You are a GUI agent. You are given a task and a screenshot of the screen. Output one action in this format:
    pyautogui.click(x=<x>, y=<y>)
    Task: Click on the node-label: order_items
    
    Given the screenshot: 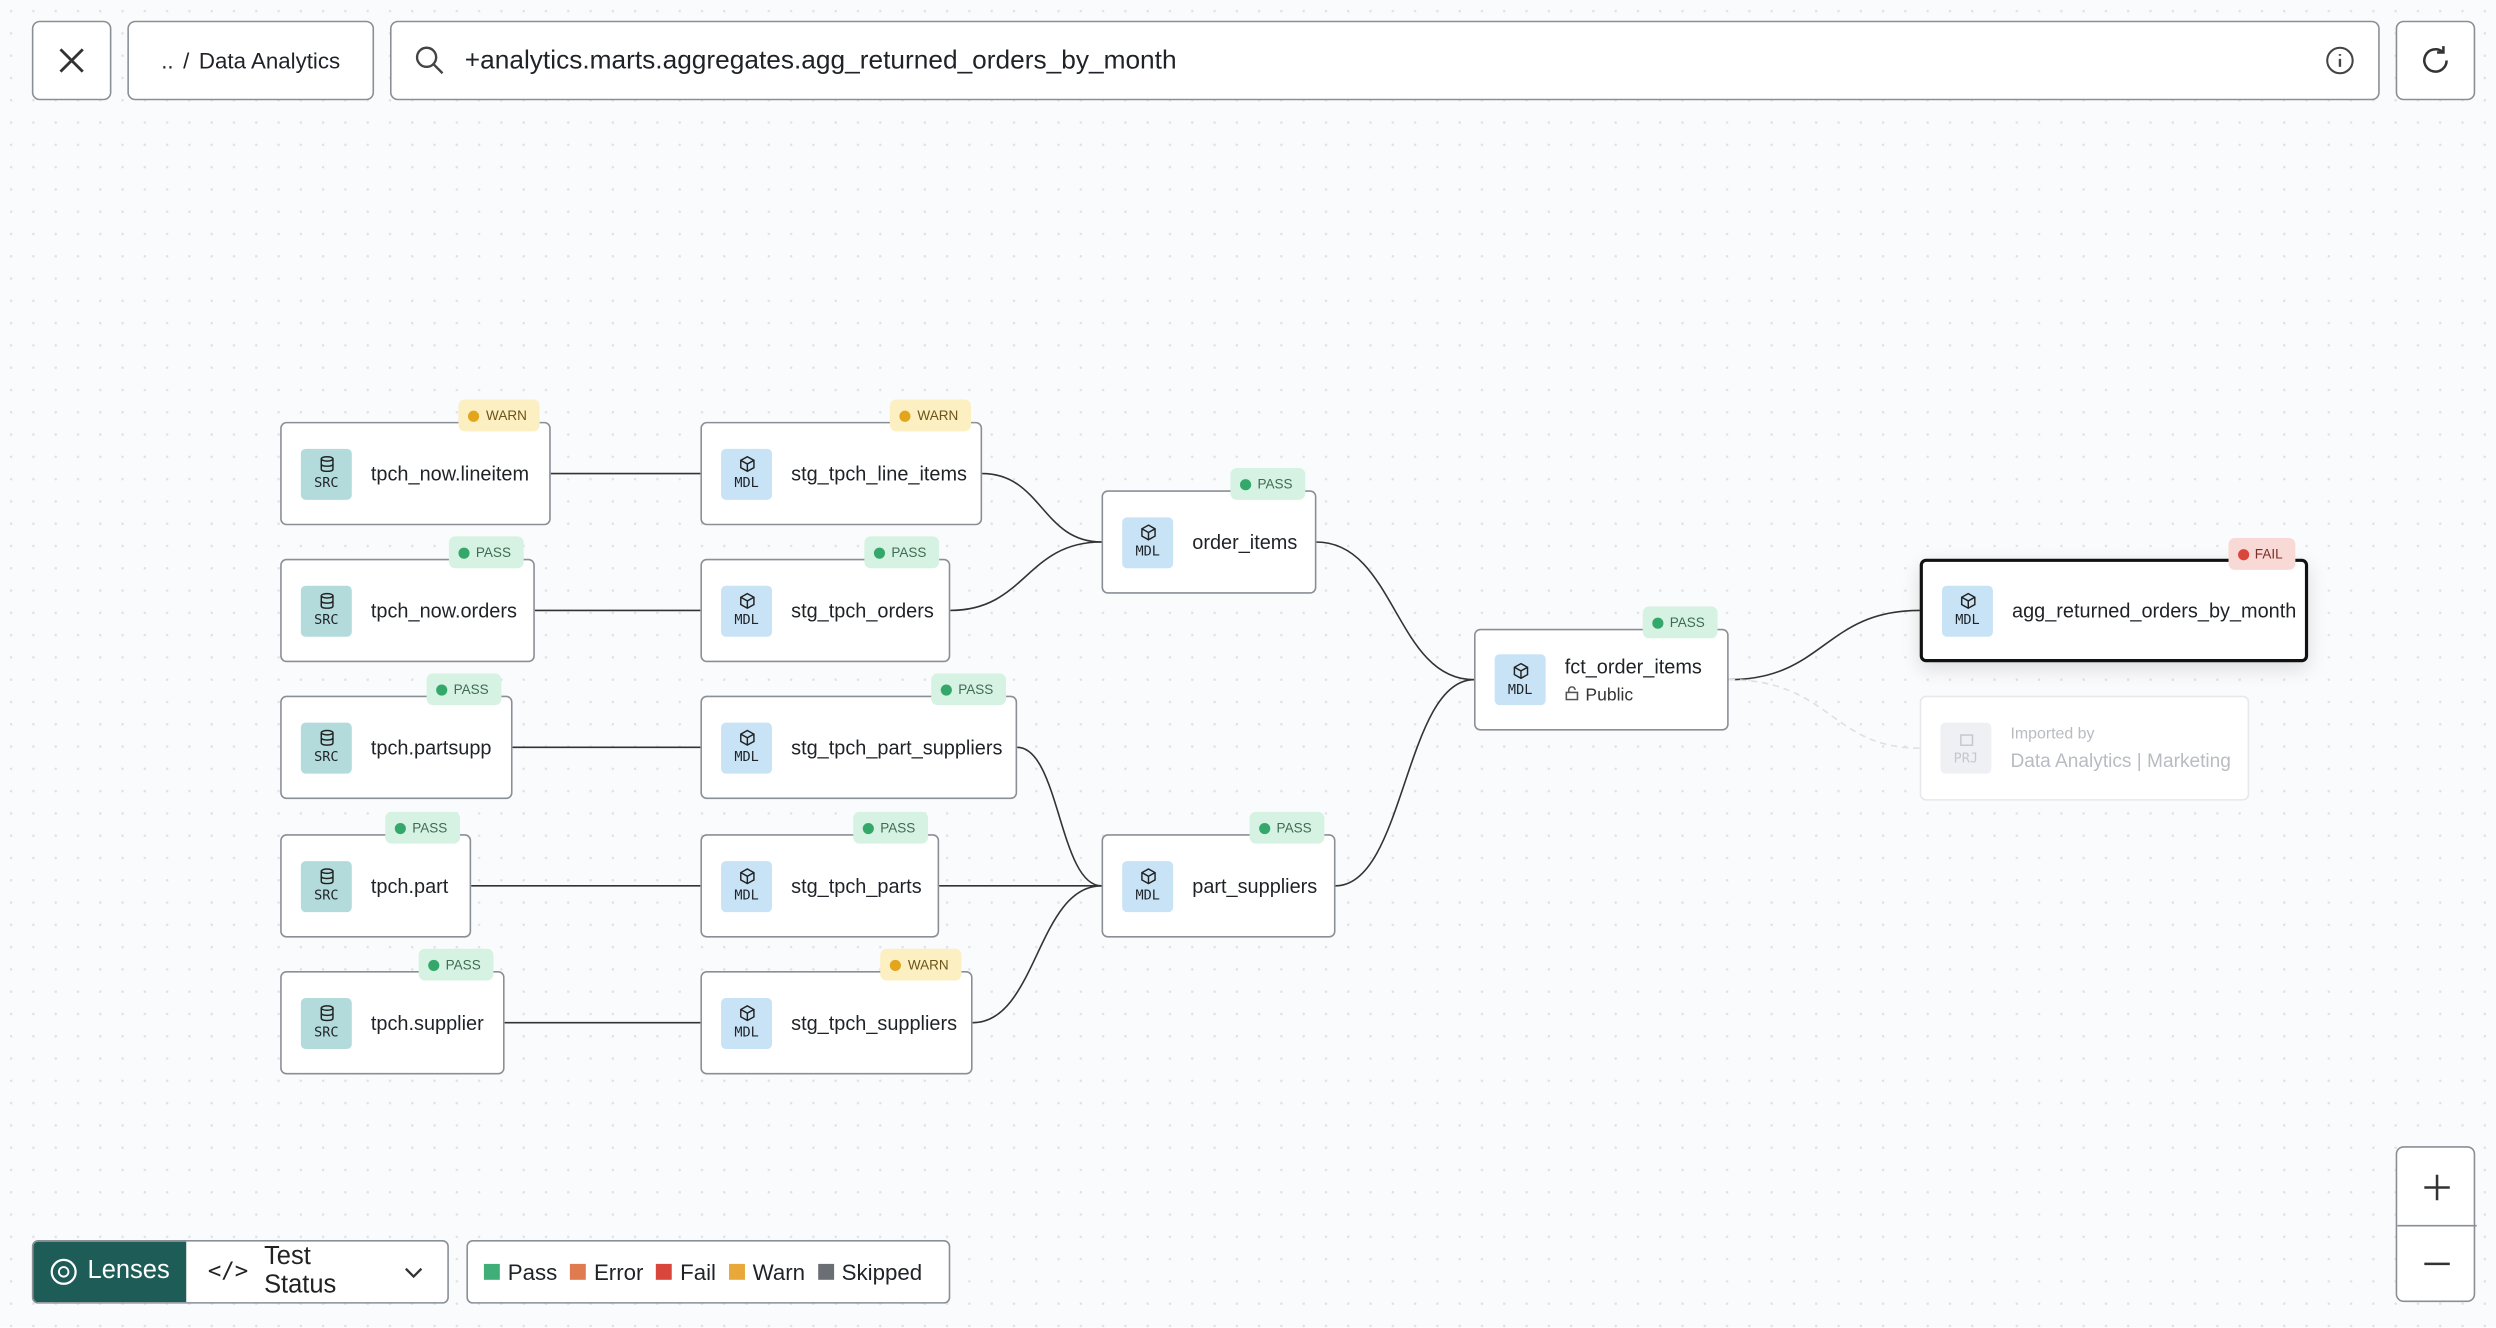 What is the action you would take?
    pyautogui.click(x=1245, y=542)
    